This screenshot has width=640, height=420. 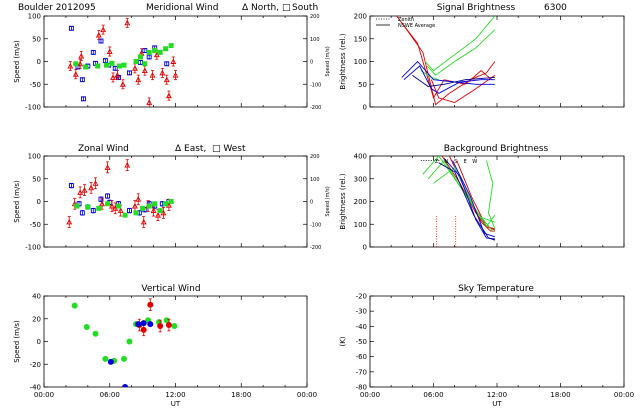 I want to click on background-ytick-label: 100, so click(x=360, y=225).